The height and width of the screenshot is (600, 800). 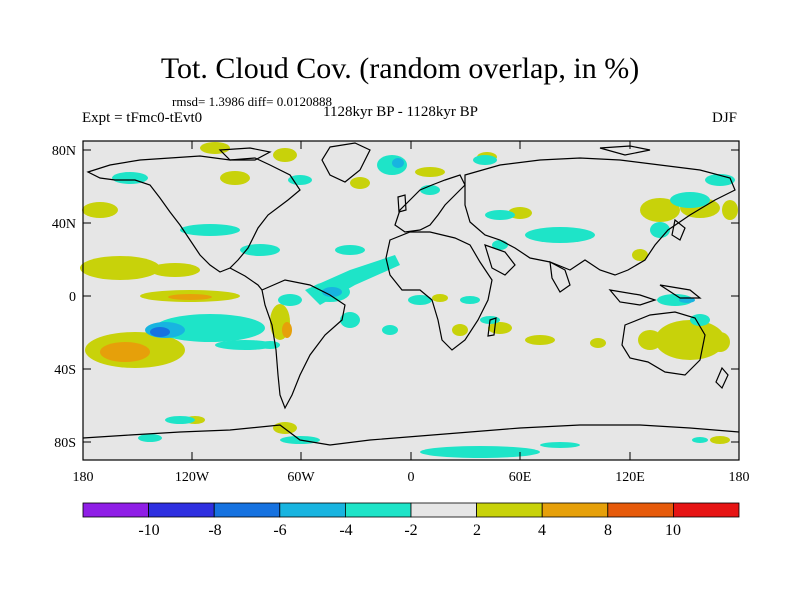 What do you see at coordinates (542, 530) in the screenshot?
I see `colorbar-label: 4` at bounding box center [542, 530].